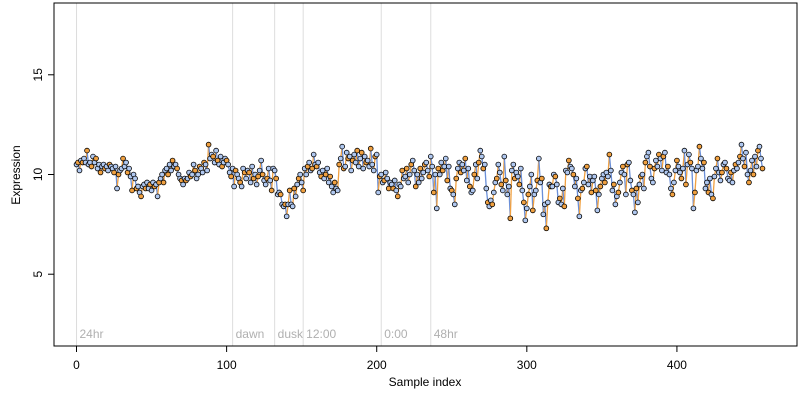  What do you see at coordinates (321, 334) in the screenshot?
I see `phase-label: 12:00` at bounding box center [321, 334].